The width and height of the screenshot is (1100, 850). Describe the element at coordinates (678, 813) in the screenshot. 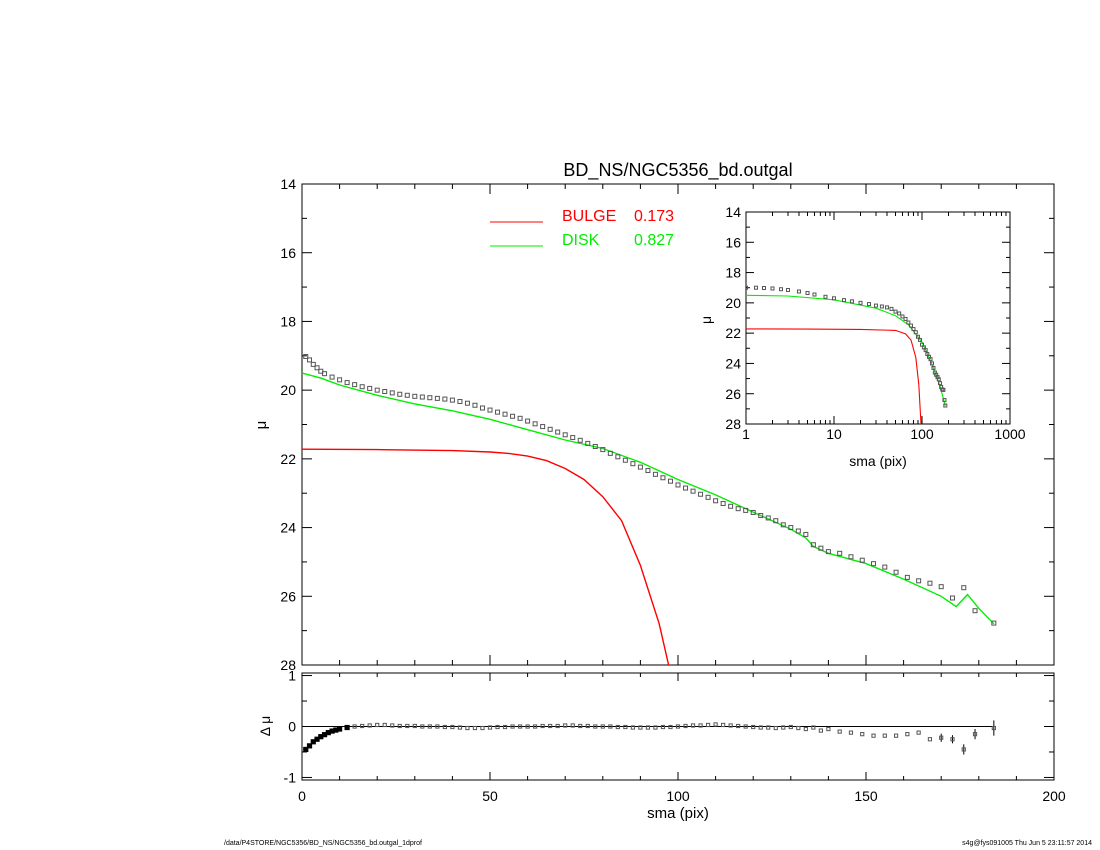

I see `residual-x-axis-label: sma (pix)` at that location.